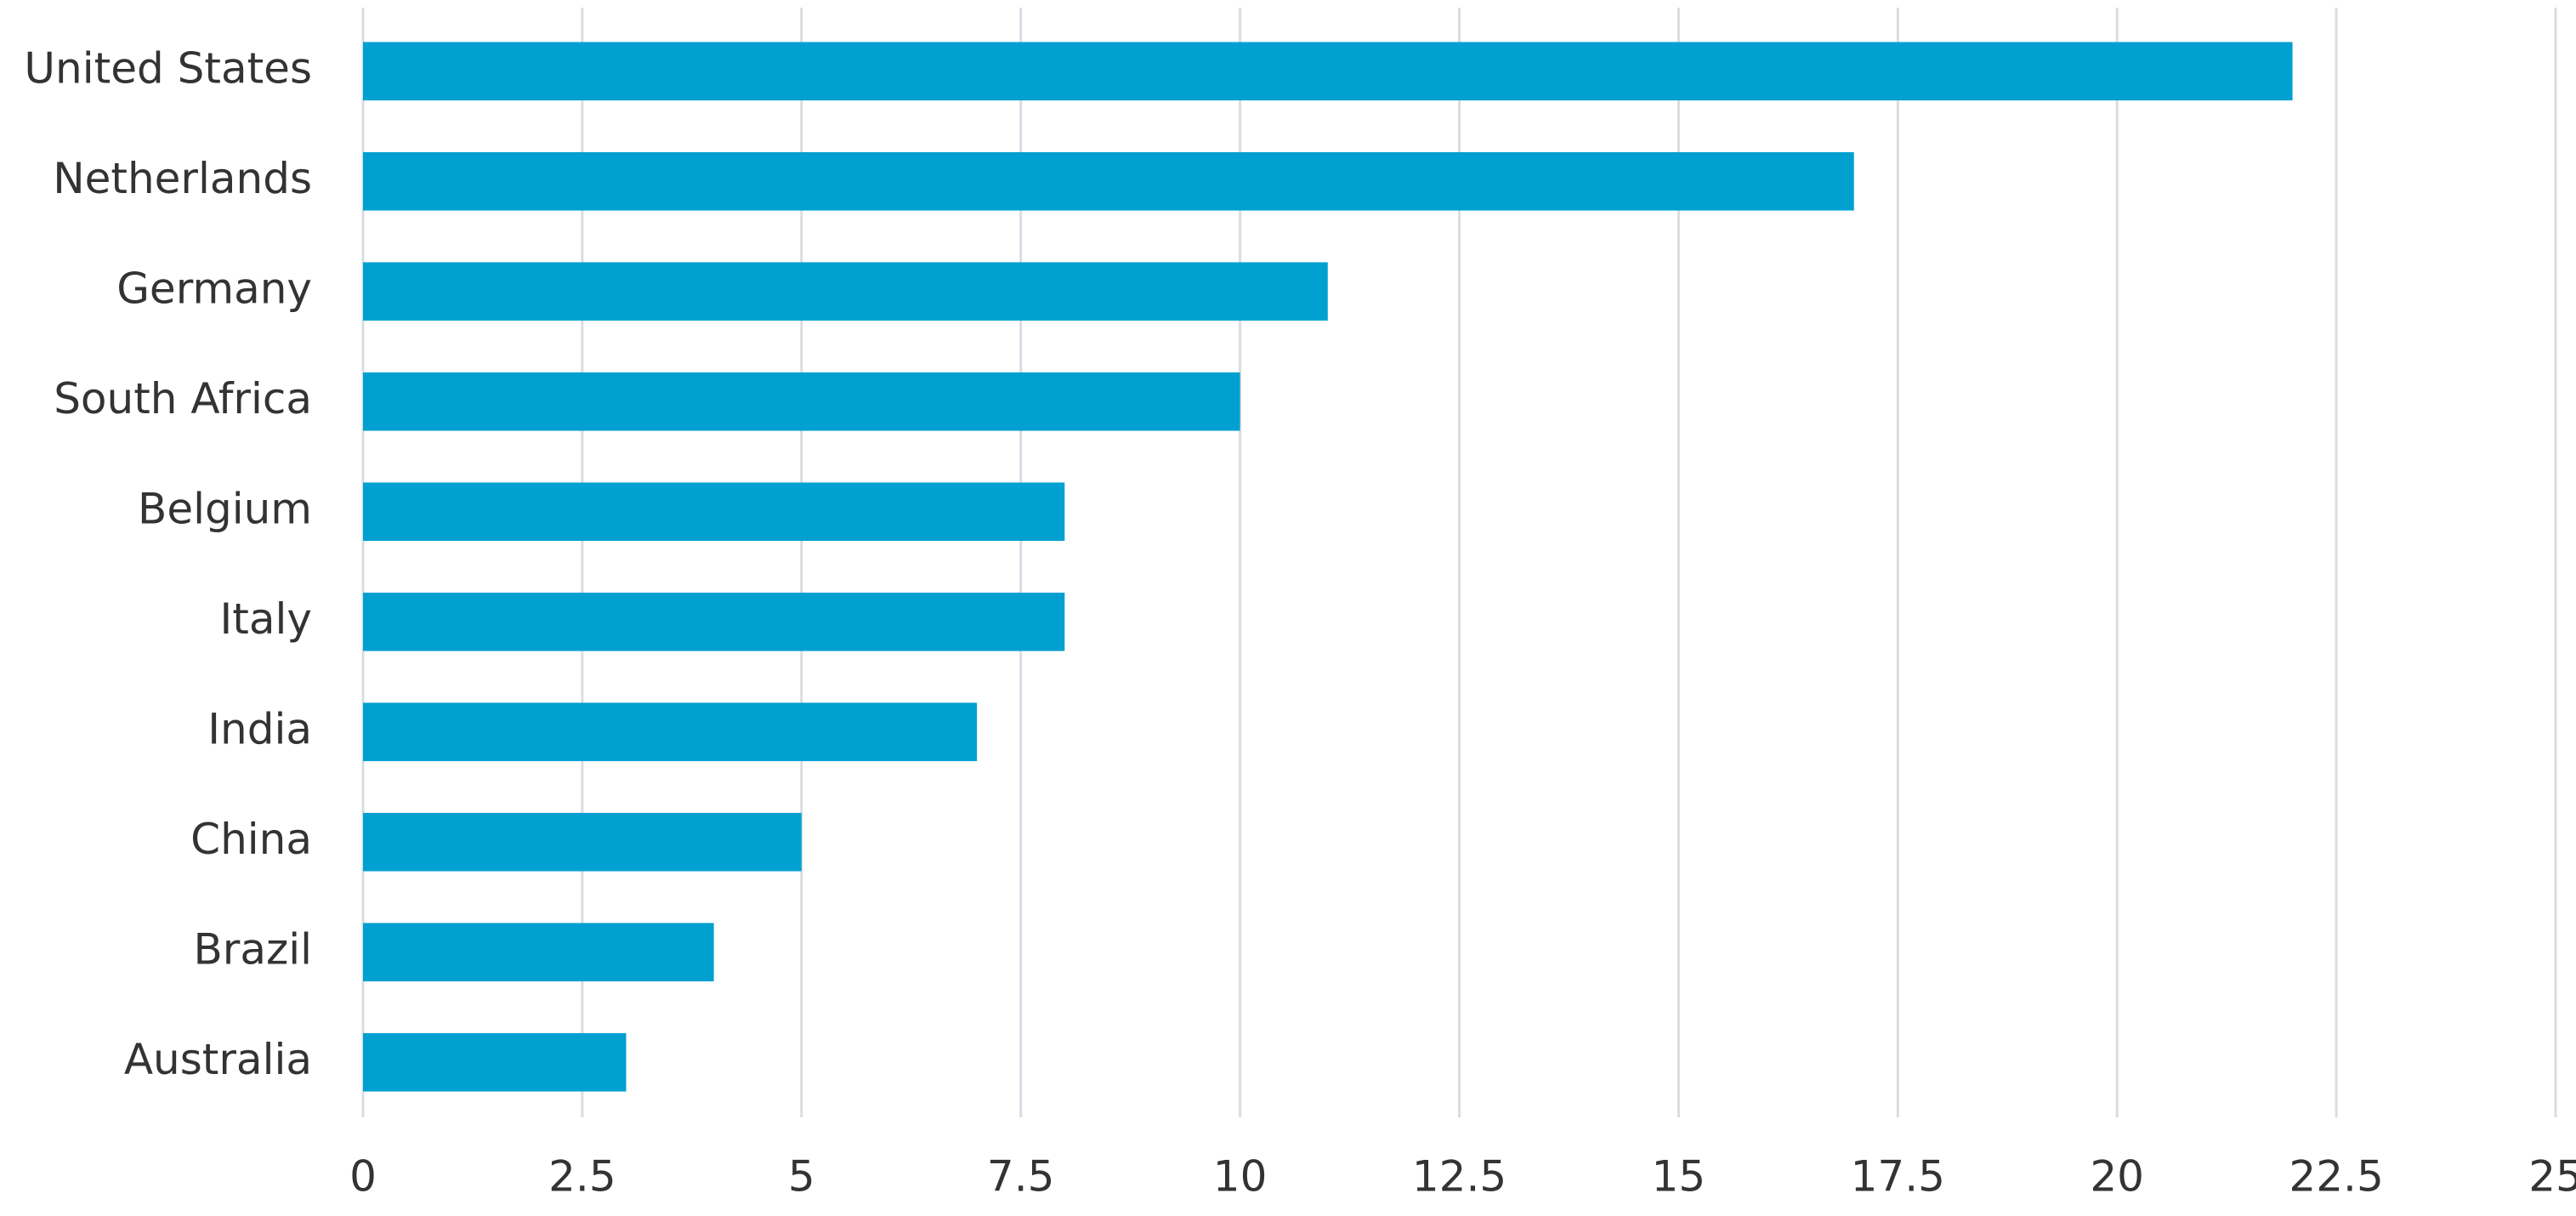 Image resolution: width=2576 pixels, height=1216 pixels. Describe the element at coordinates (2336, 1177) in the screenshot. I see `x-tick-label: 22.5` at that location.